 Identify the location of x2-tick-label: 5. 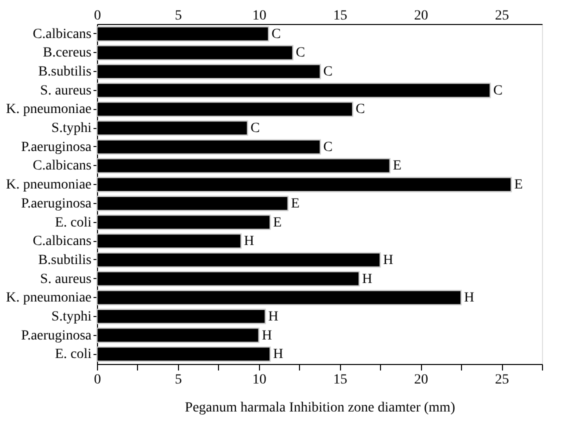
(178, 380).